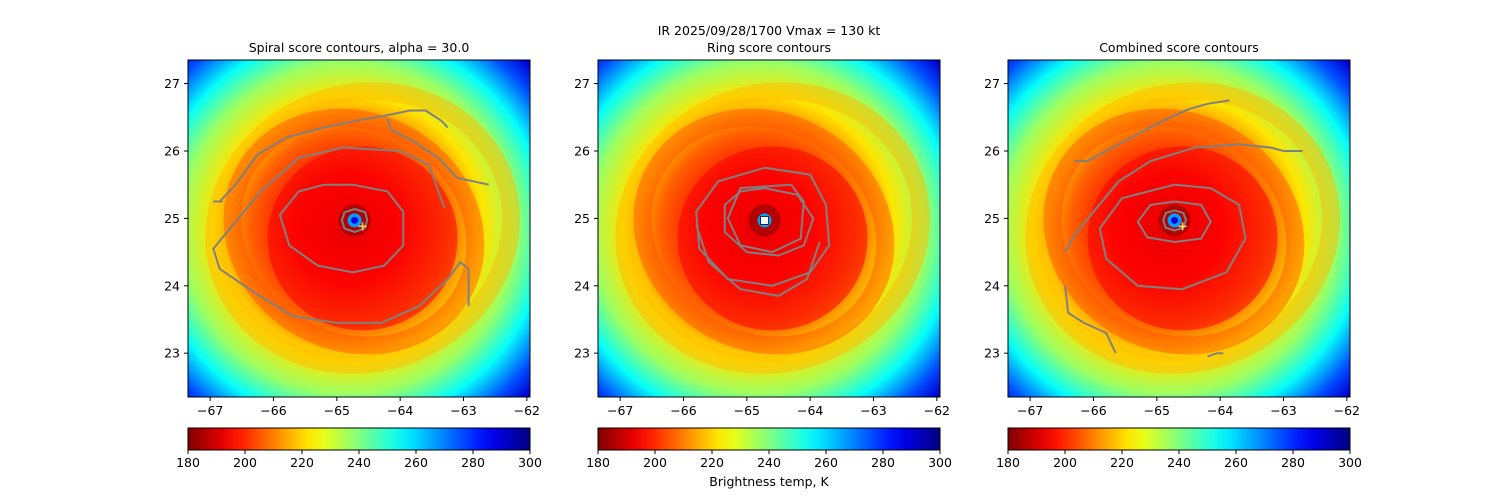 This screenshot has height=500, width=1500. What do you see at coordinates (769, 30) in the screenshot?
I see `figure-suptitle: IR 2025/09/28/1700 Vmax = 130 kt` at bounding box center [769, 30].